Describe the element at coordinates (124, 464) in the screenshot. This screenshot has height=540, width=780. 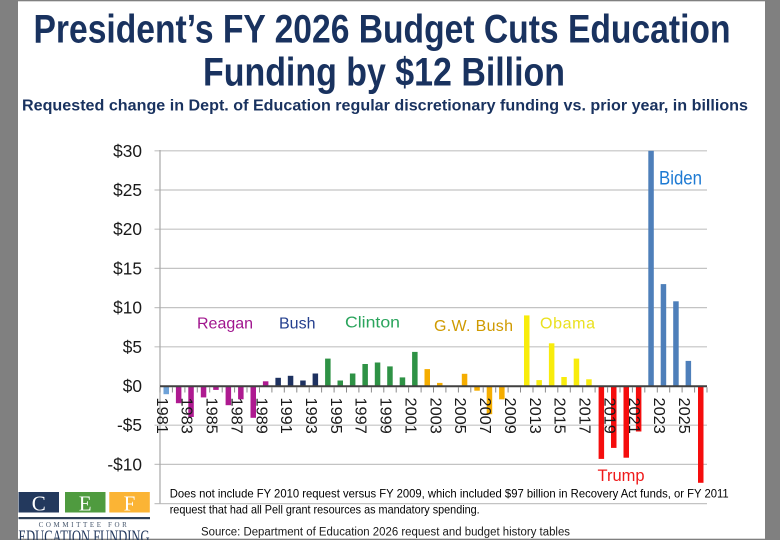
I see `svg-text: -$10` at that location.